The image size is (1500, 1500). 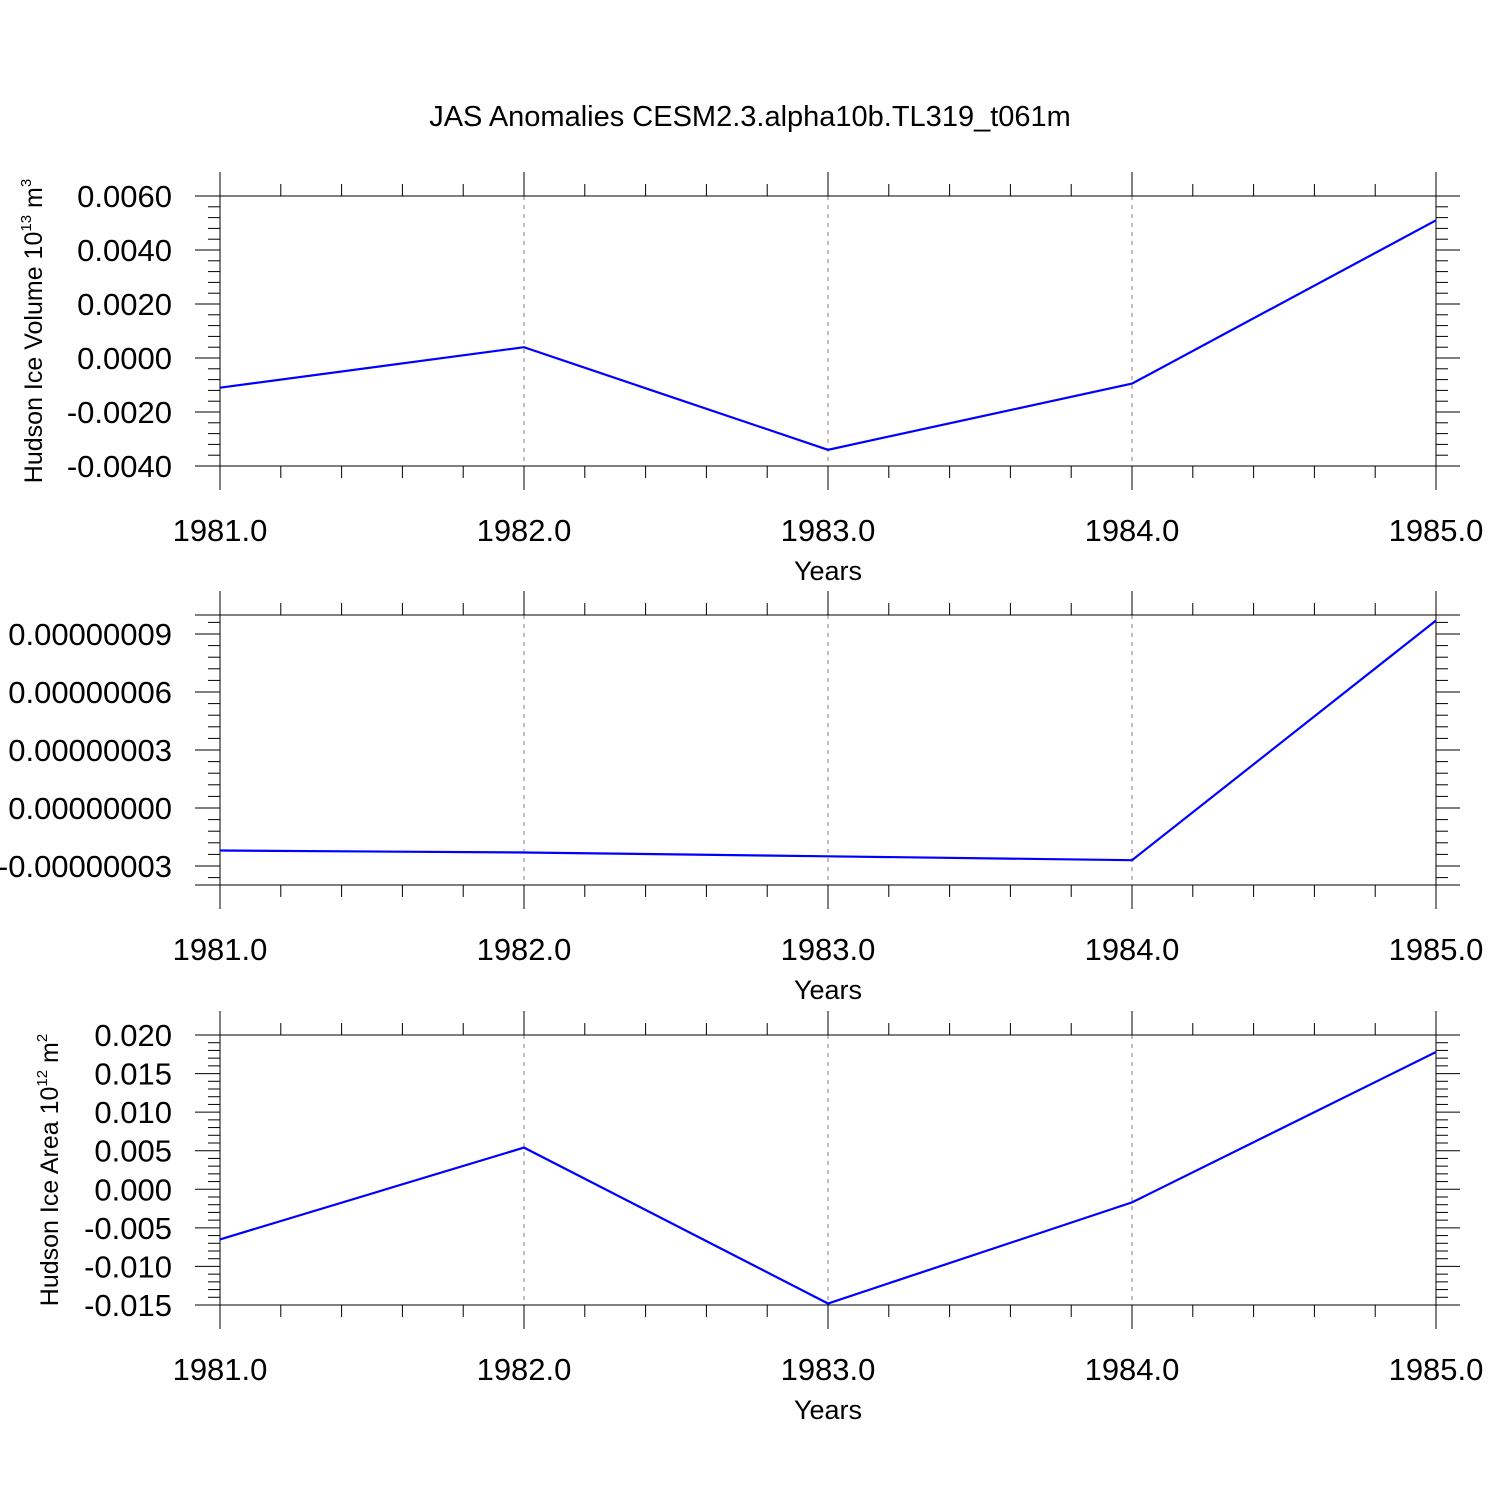 I want to click on y-tick-label: 0.020, so click(x=133, y=1035).